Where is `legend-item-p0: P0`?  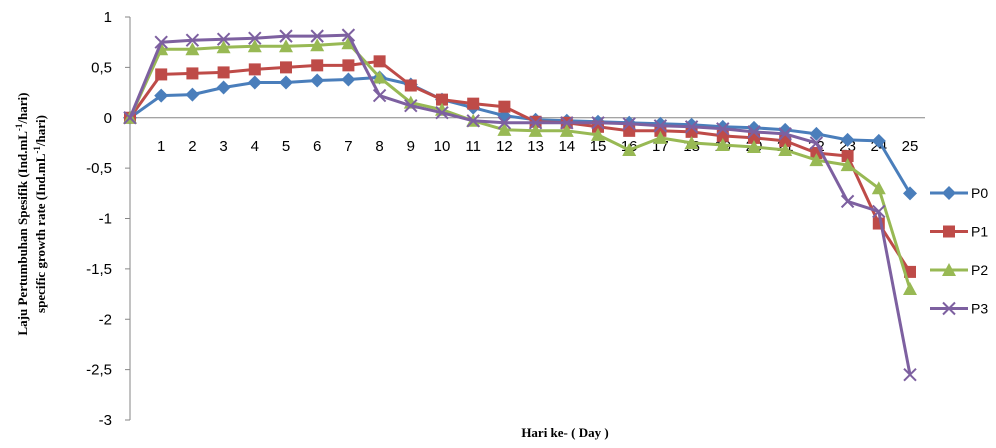 legend-item-p0: P0 is located at coordinates (959, 193).